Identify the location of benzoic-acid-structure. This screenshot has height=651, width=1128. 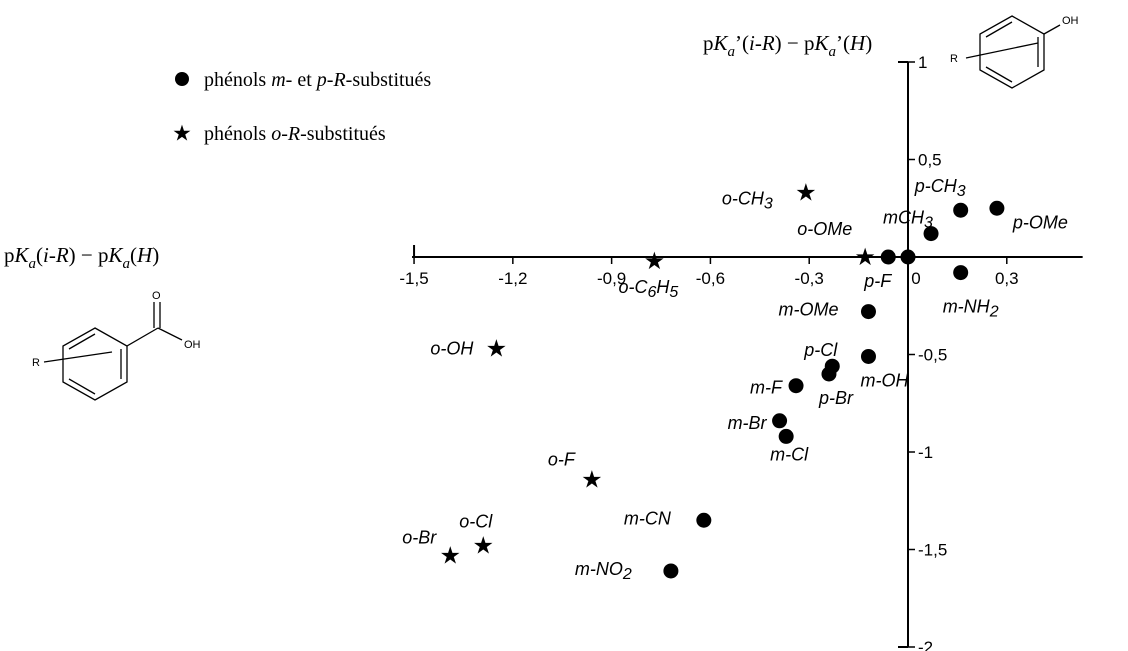
(113, 351).